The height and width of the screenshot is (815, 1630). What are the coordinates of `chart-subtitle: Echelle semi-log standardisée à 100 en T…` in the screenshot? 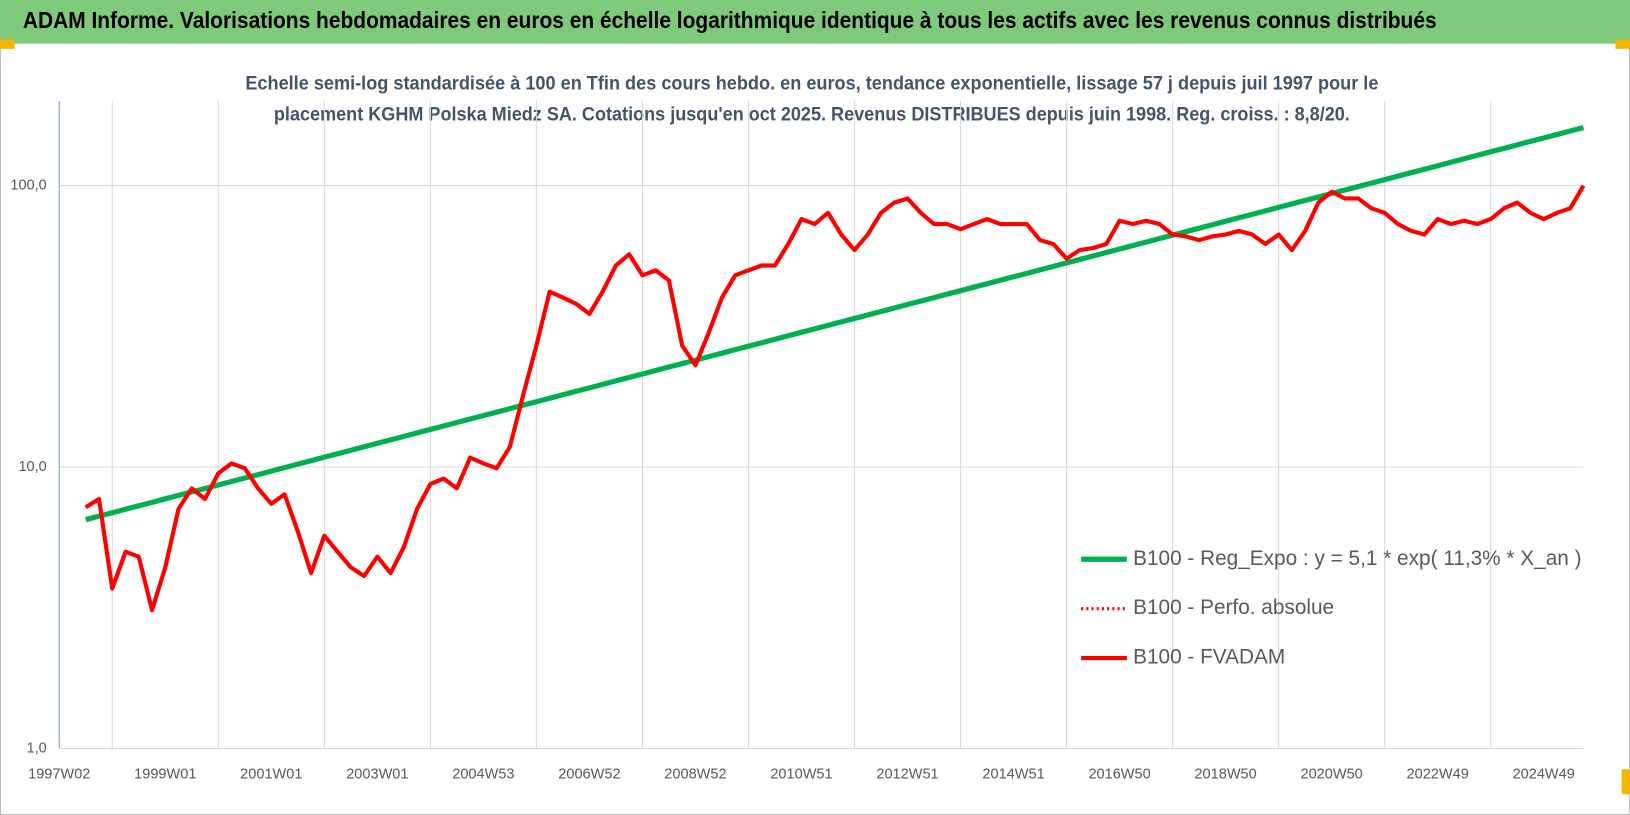 It's located at (811, 83).